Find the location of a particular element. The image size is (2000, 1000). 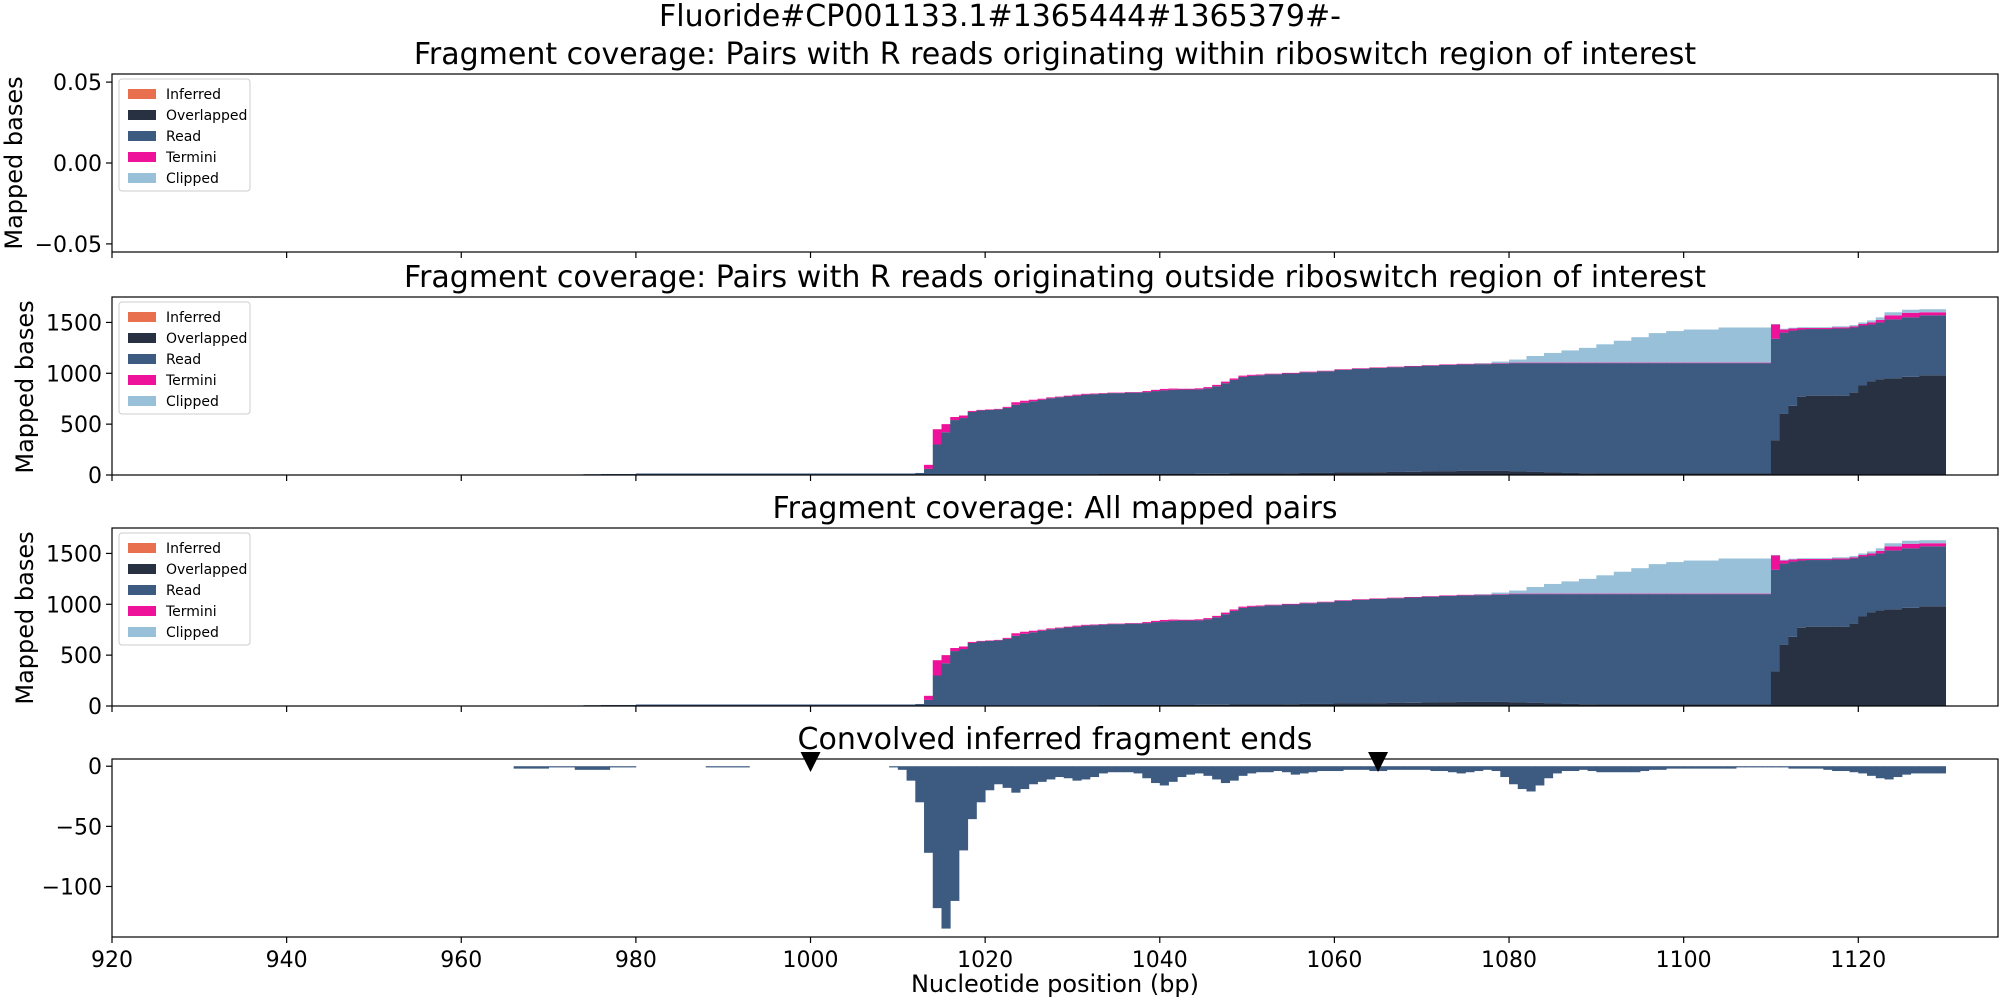

y-tick-label: 1000 is located at coordinates (74, 605).